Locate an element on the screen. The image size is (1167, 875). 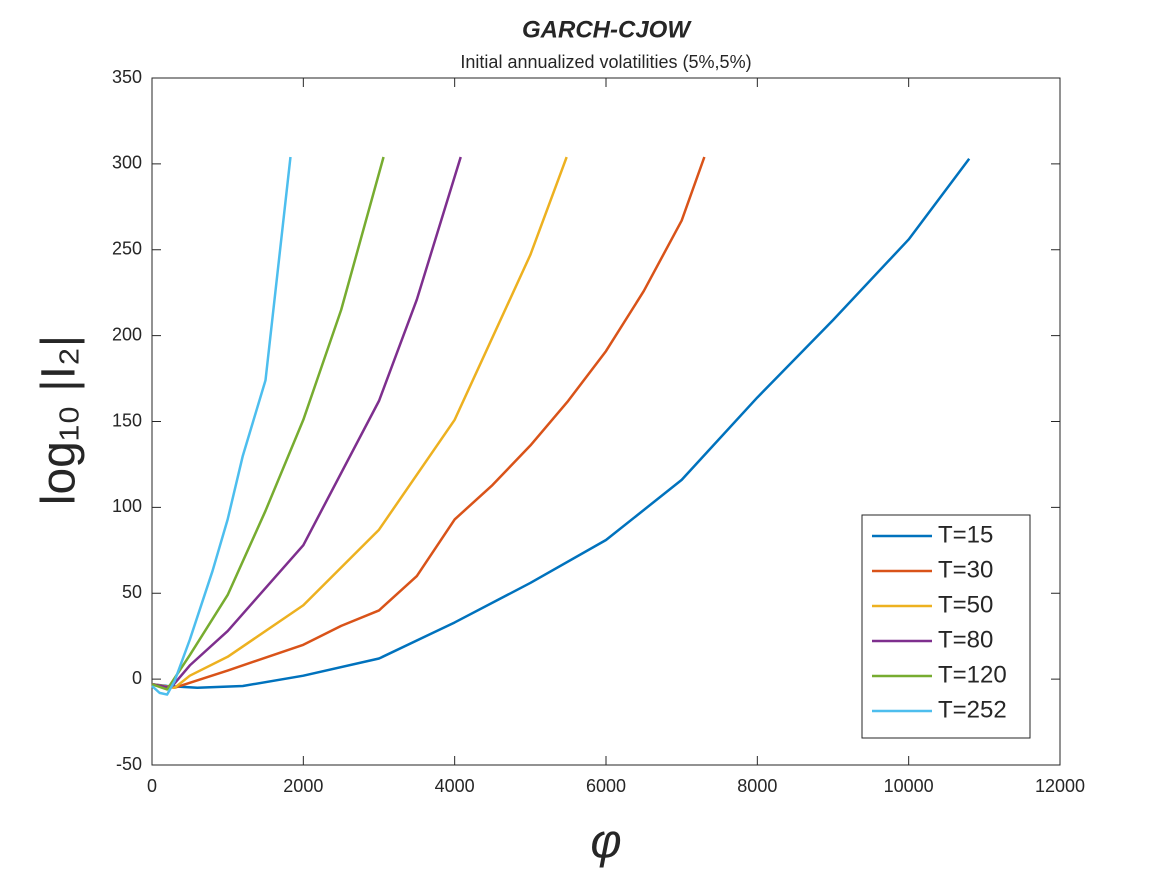
y-axis-label: log₁₀ |I₂| is located at coordinates (59, 420).